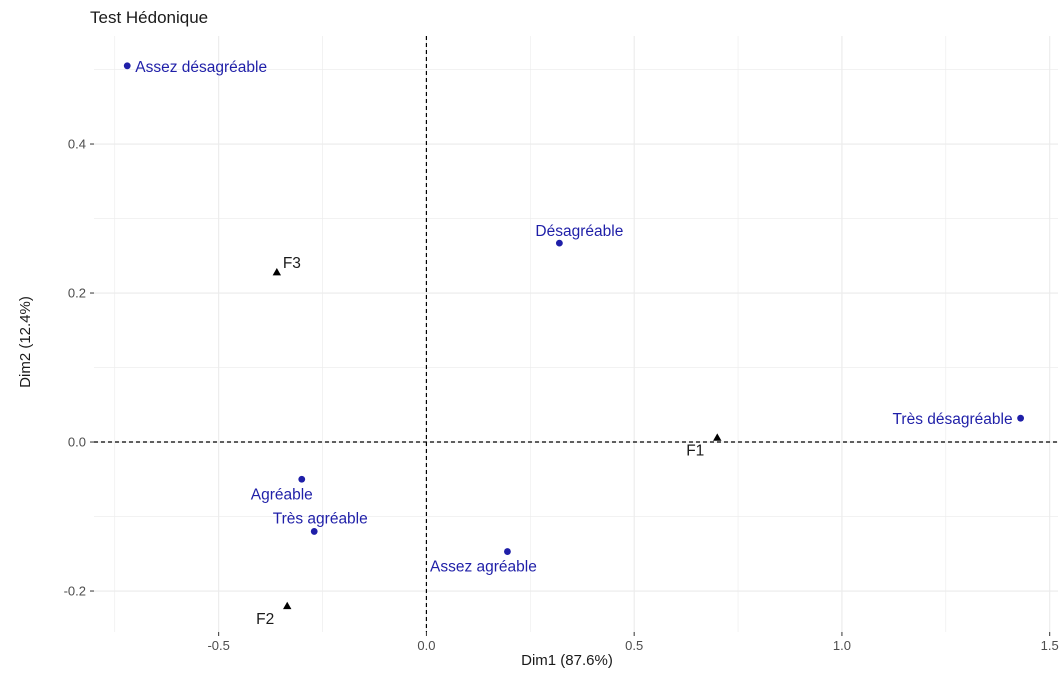 Image resolution: width=1061 pixels, height=673 pixels. What do you see at coordinates (77, 442) in the screenshot?
I see `y-tick-label: 0.0` at bounding box center [77, 442].